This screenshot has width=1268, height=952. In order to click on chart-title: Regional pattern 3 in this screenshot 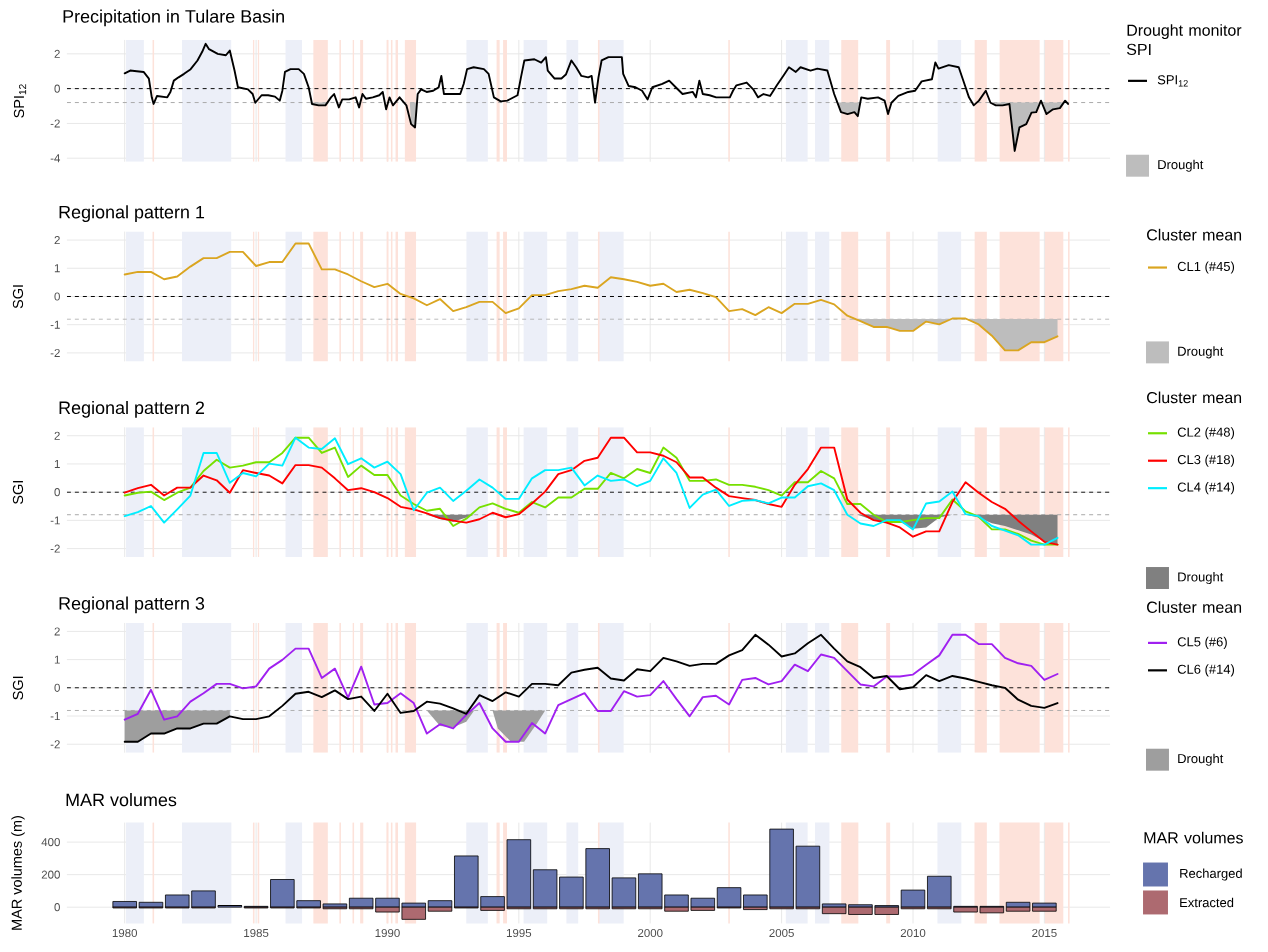, I will do `click(132, 605)`.